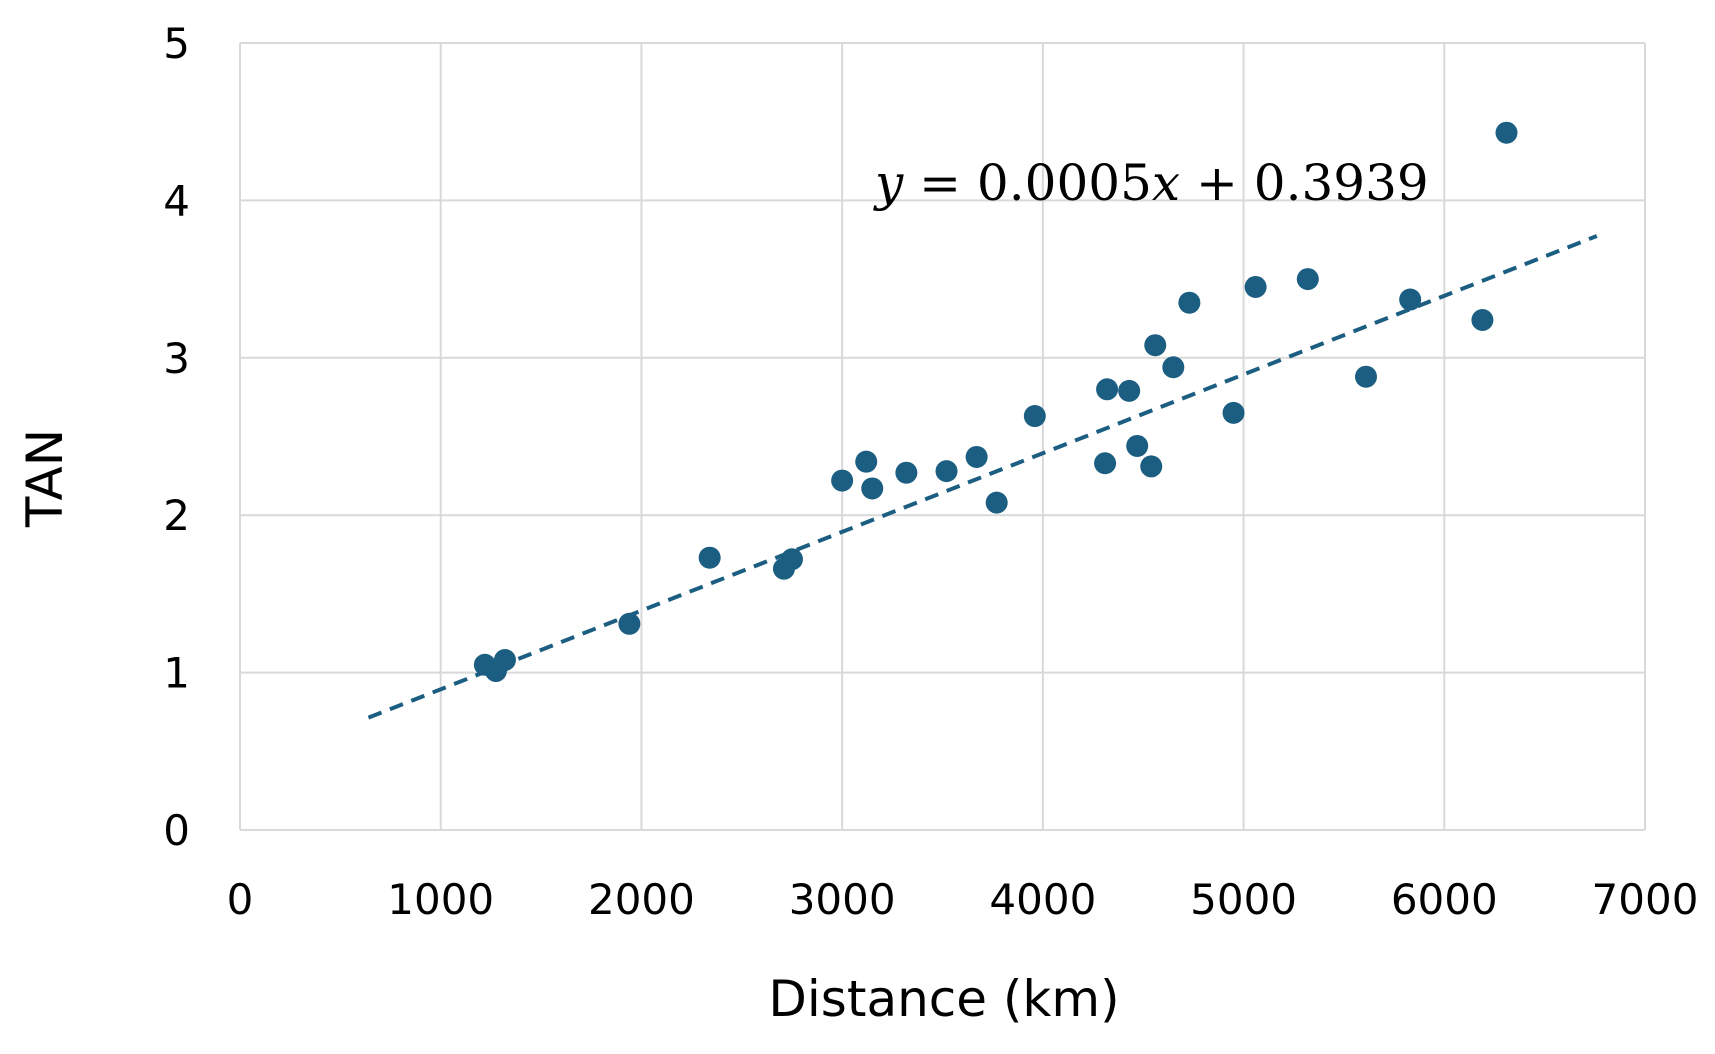 This screenshot has height=1054, width=1715. What do you see at coordinates (176, 437) in the screenshot?
I see `y-tick-labels: 0 1 2 3 4 5` at bounding box center [176, 437].